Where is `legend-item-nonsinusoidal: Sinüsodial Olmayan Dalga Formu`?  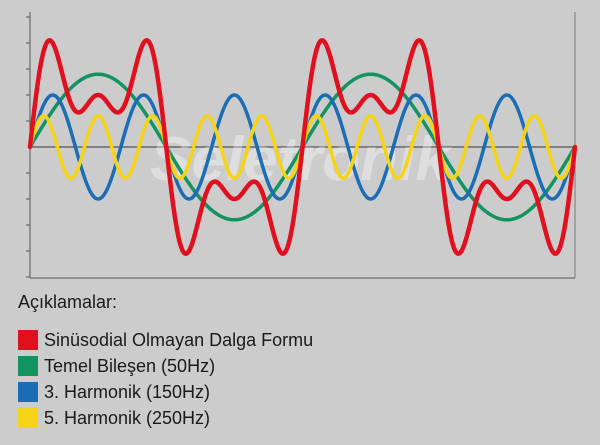 legend-item-nonsinusoidal: Sinüsodial Olmayan Dalga Formu is located at coordinates (165, 340).